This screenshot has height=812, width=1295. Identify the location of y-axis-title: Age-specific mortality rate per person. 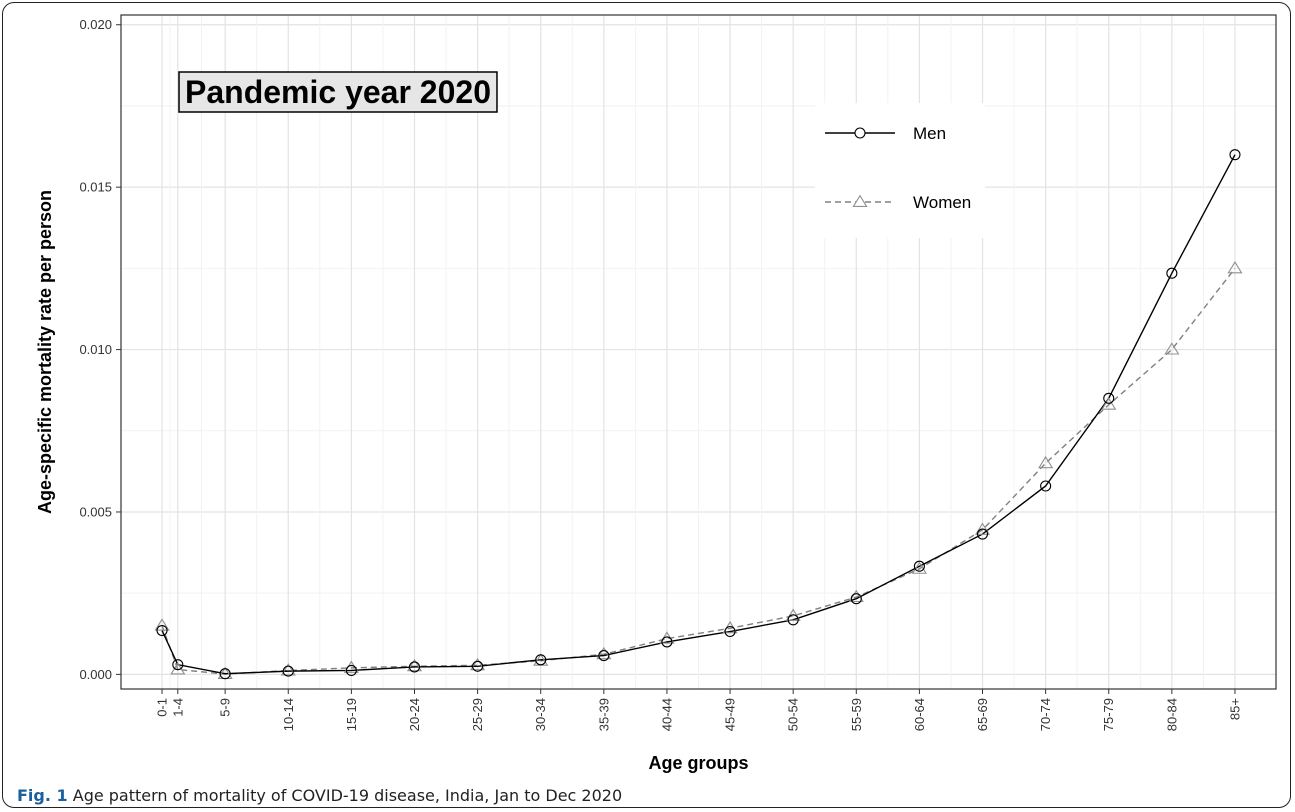
(45, 352).